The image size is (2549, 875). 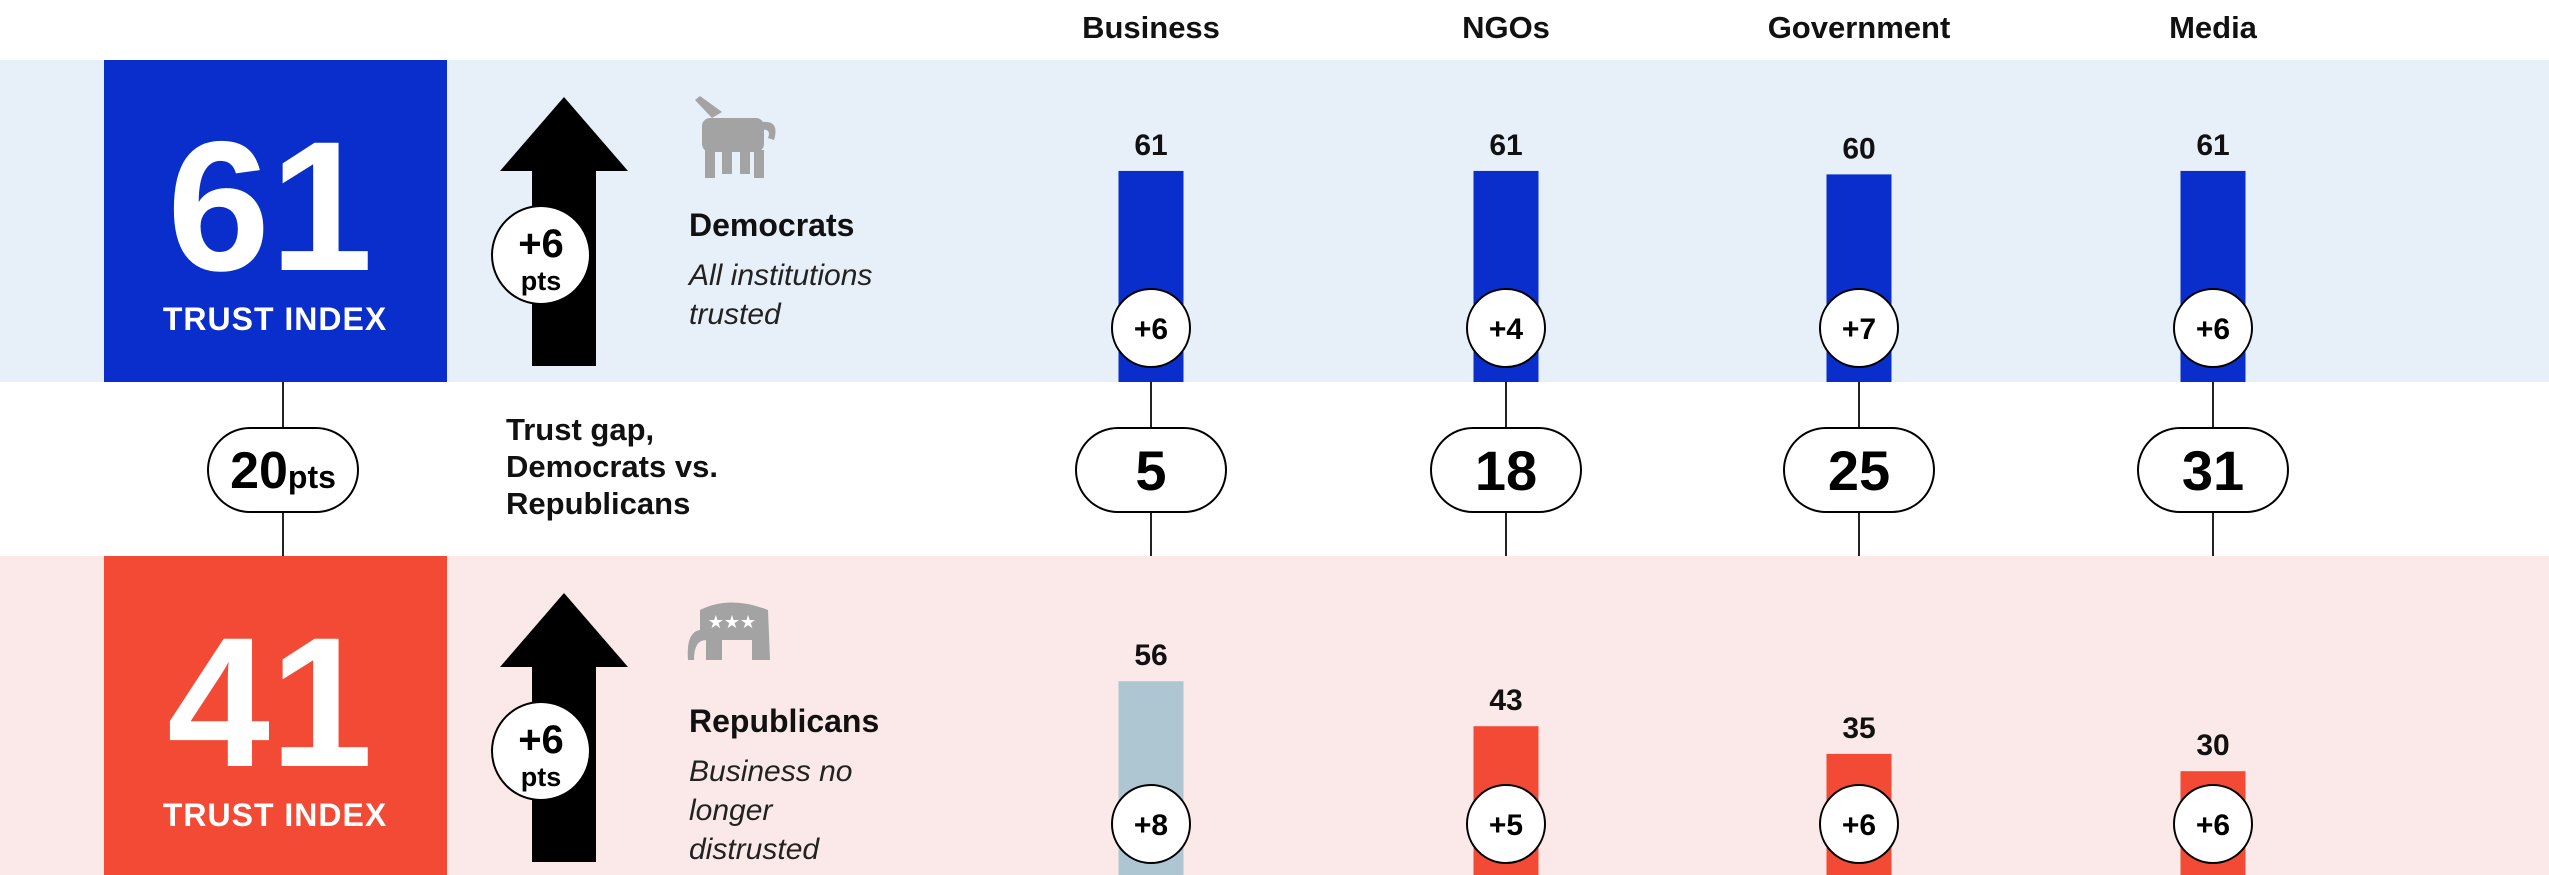 I want to click on bar-change: +8, so click(x=1151, y=825).